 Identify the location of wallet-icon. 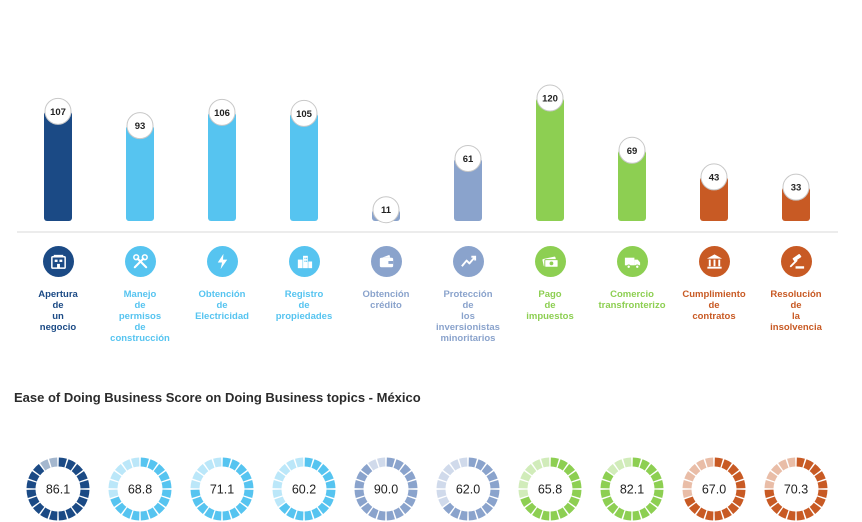
(386, 261).